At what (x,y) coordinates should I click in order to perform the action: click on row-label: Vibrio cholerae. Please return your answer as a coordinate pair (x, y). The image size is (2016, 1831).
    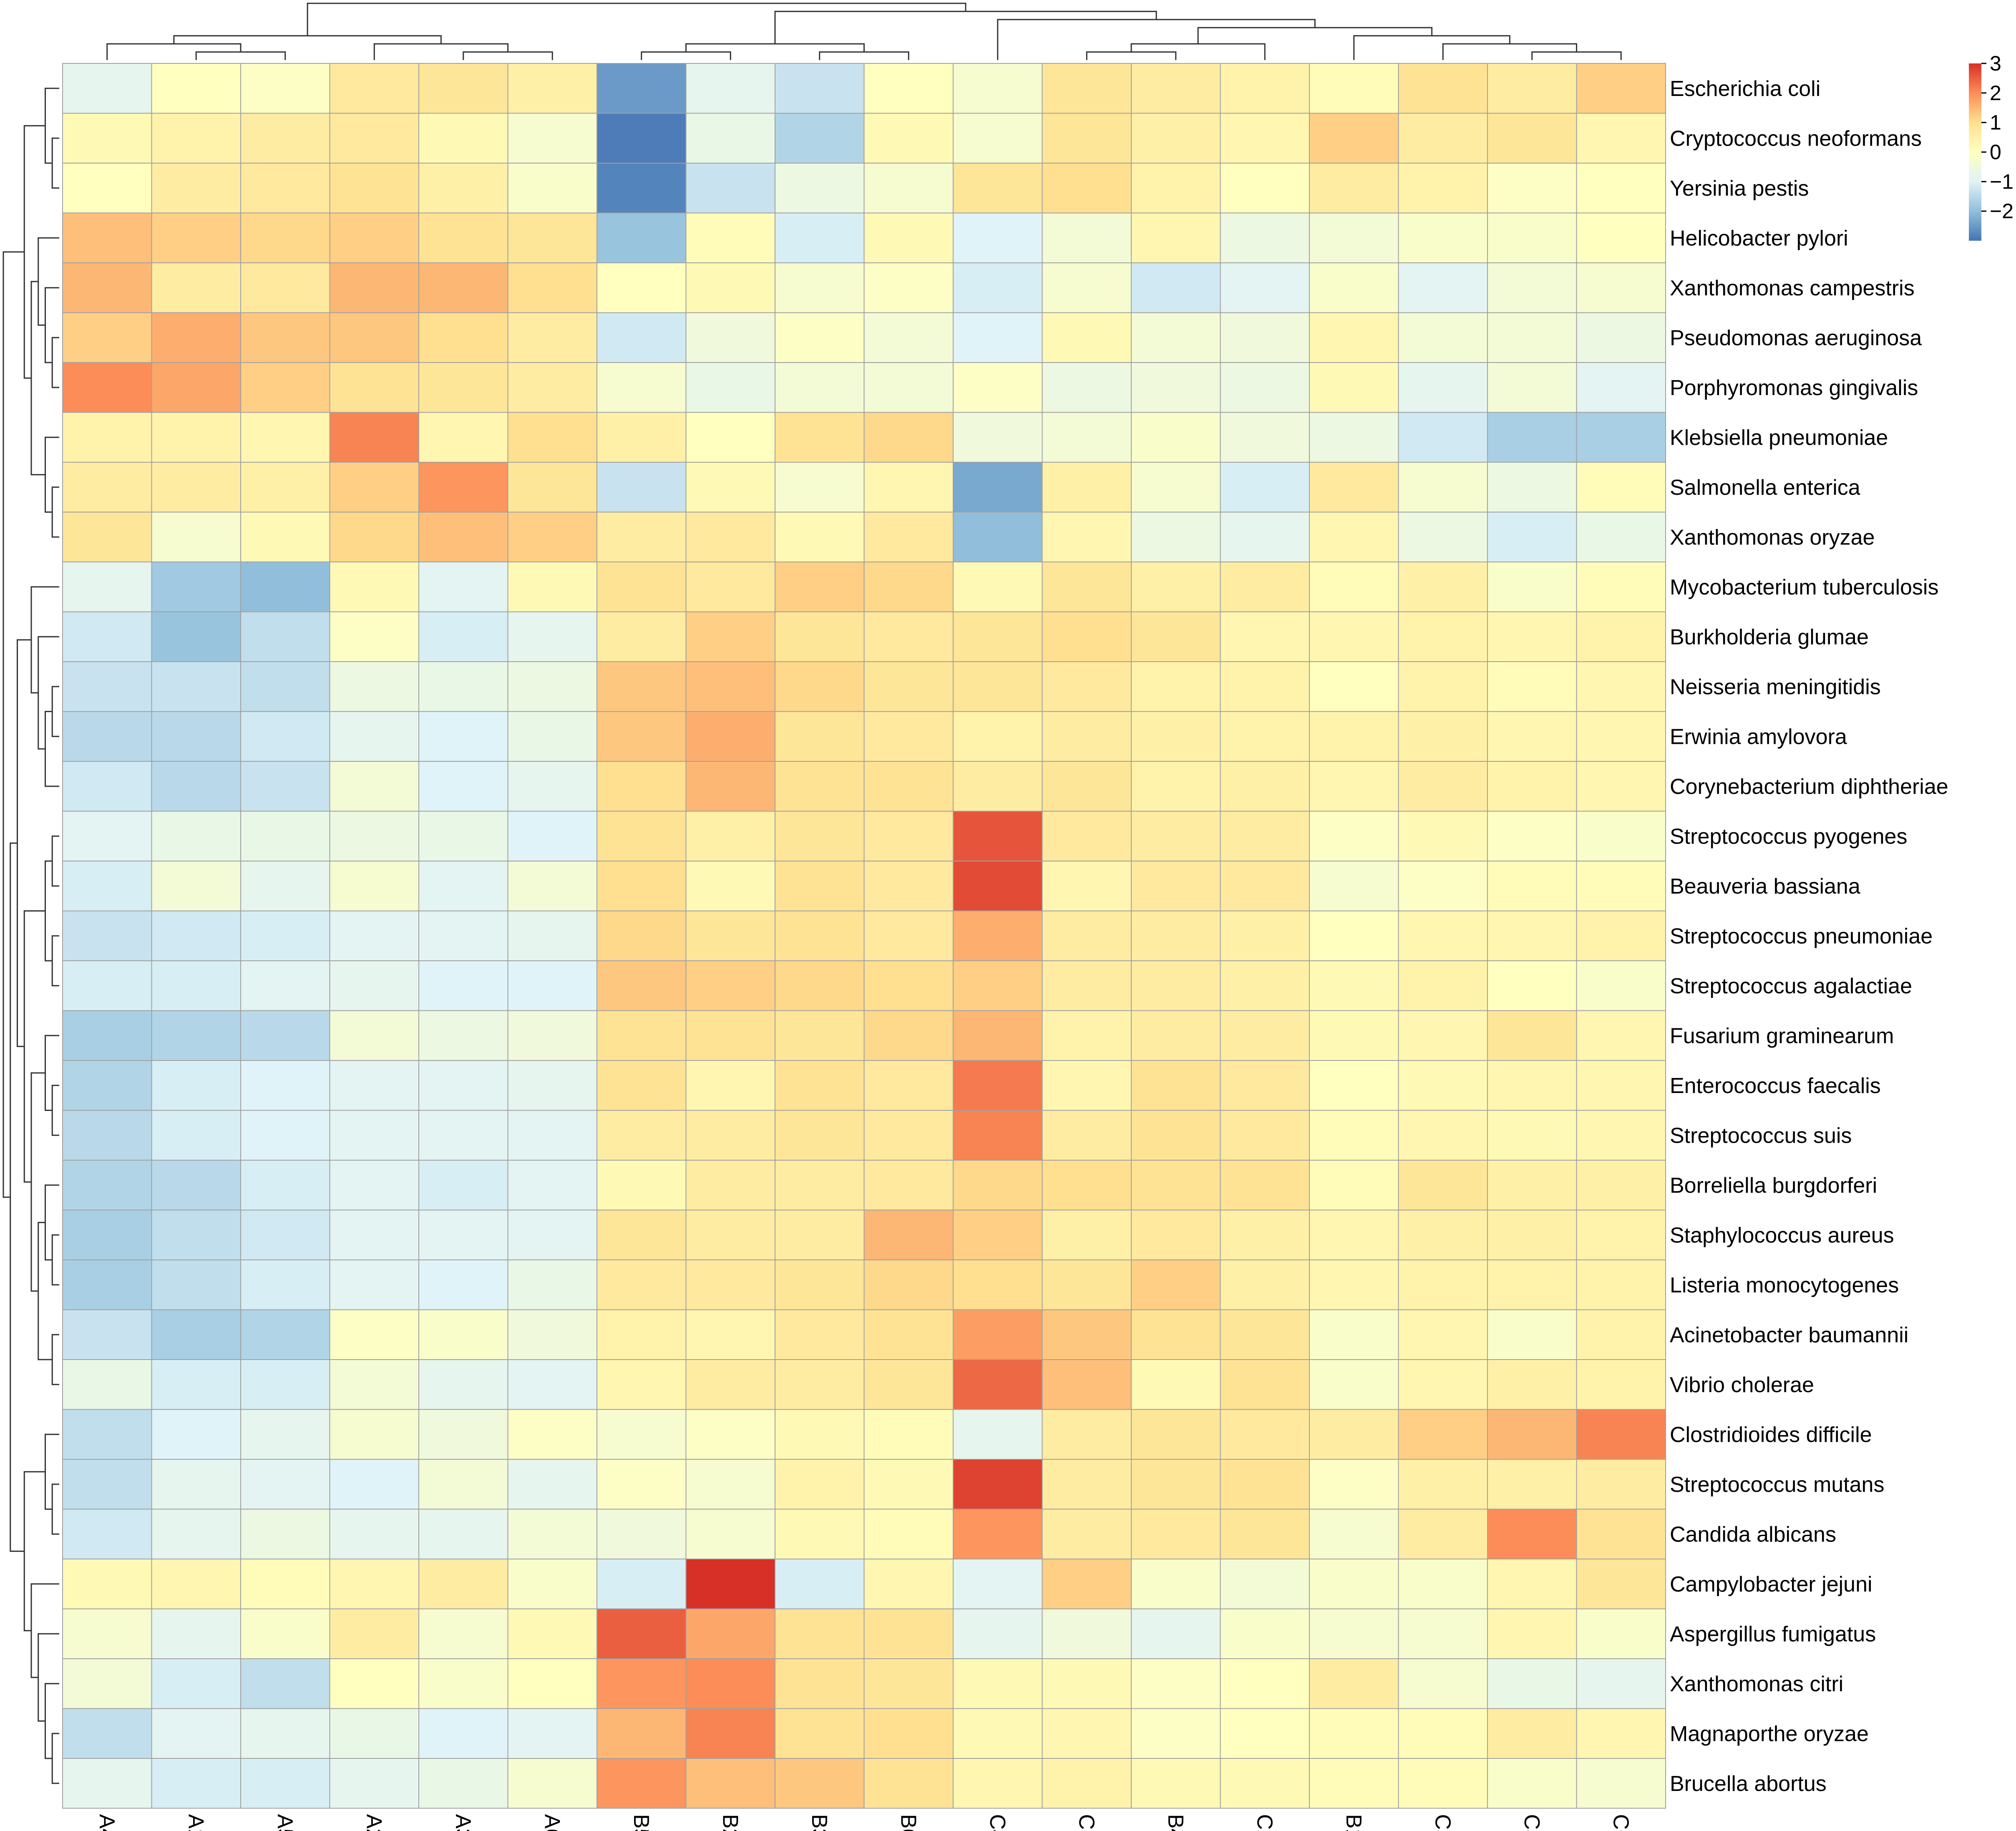
    Looking at the image, I should click on (1742, 1385).